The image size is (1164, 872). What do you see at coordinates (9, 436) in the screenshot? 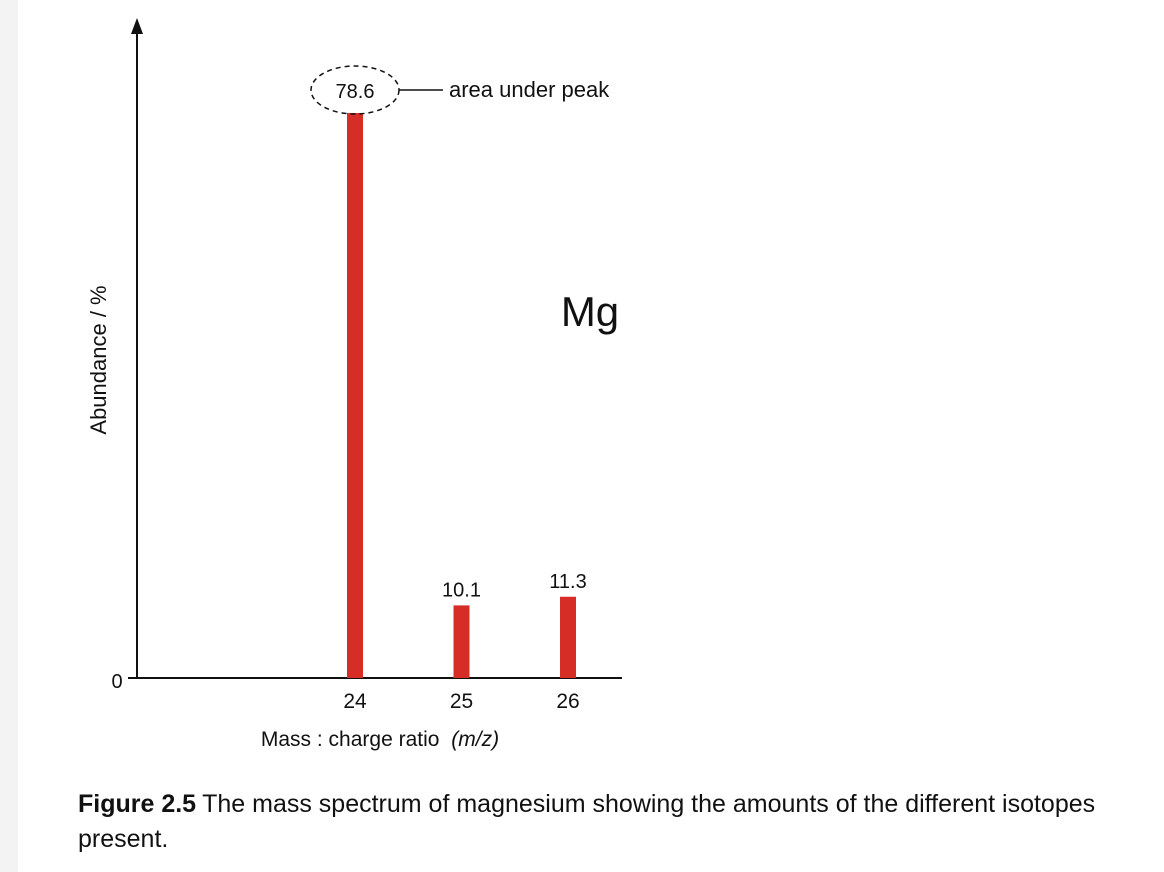
I see `page-edge-strip` at bounding box center [9, 436].